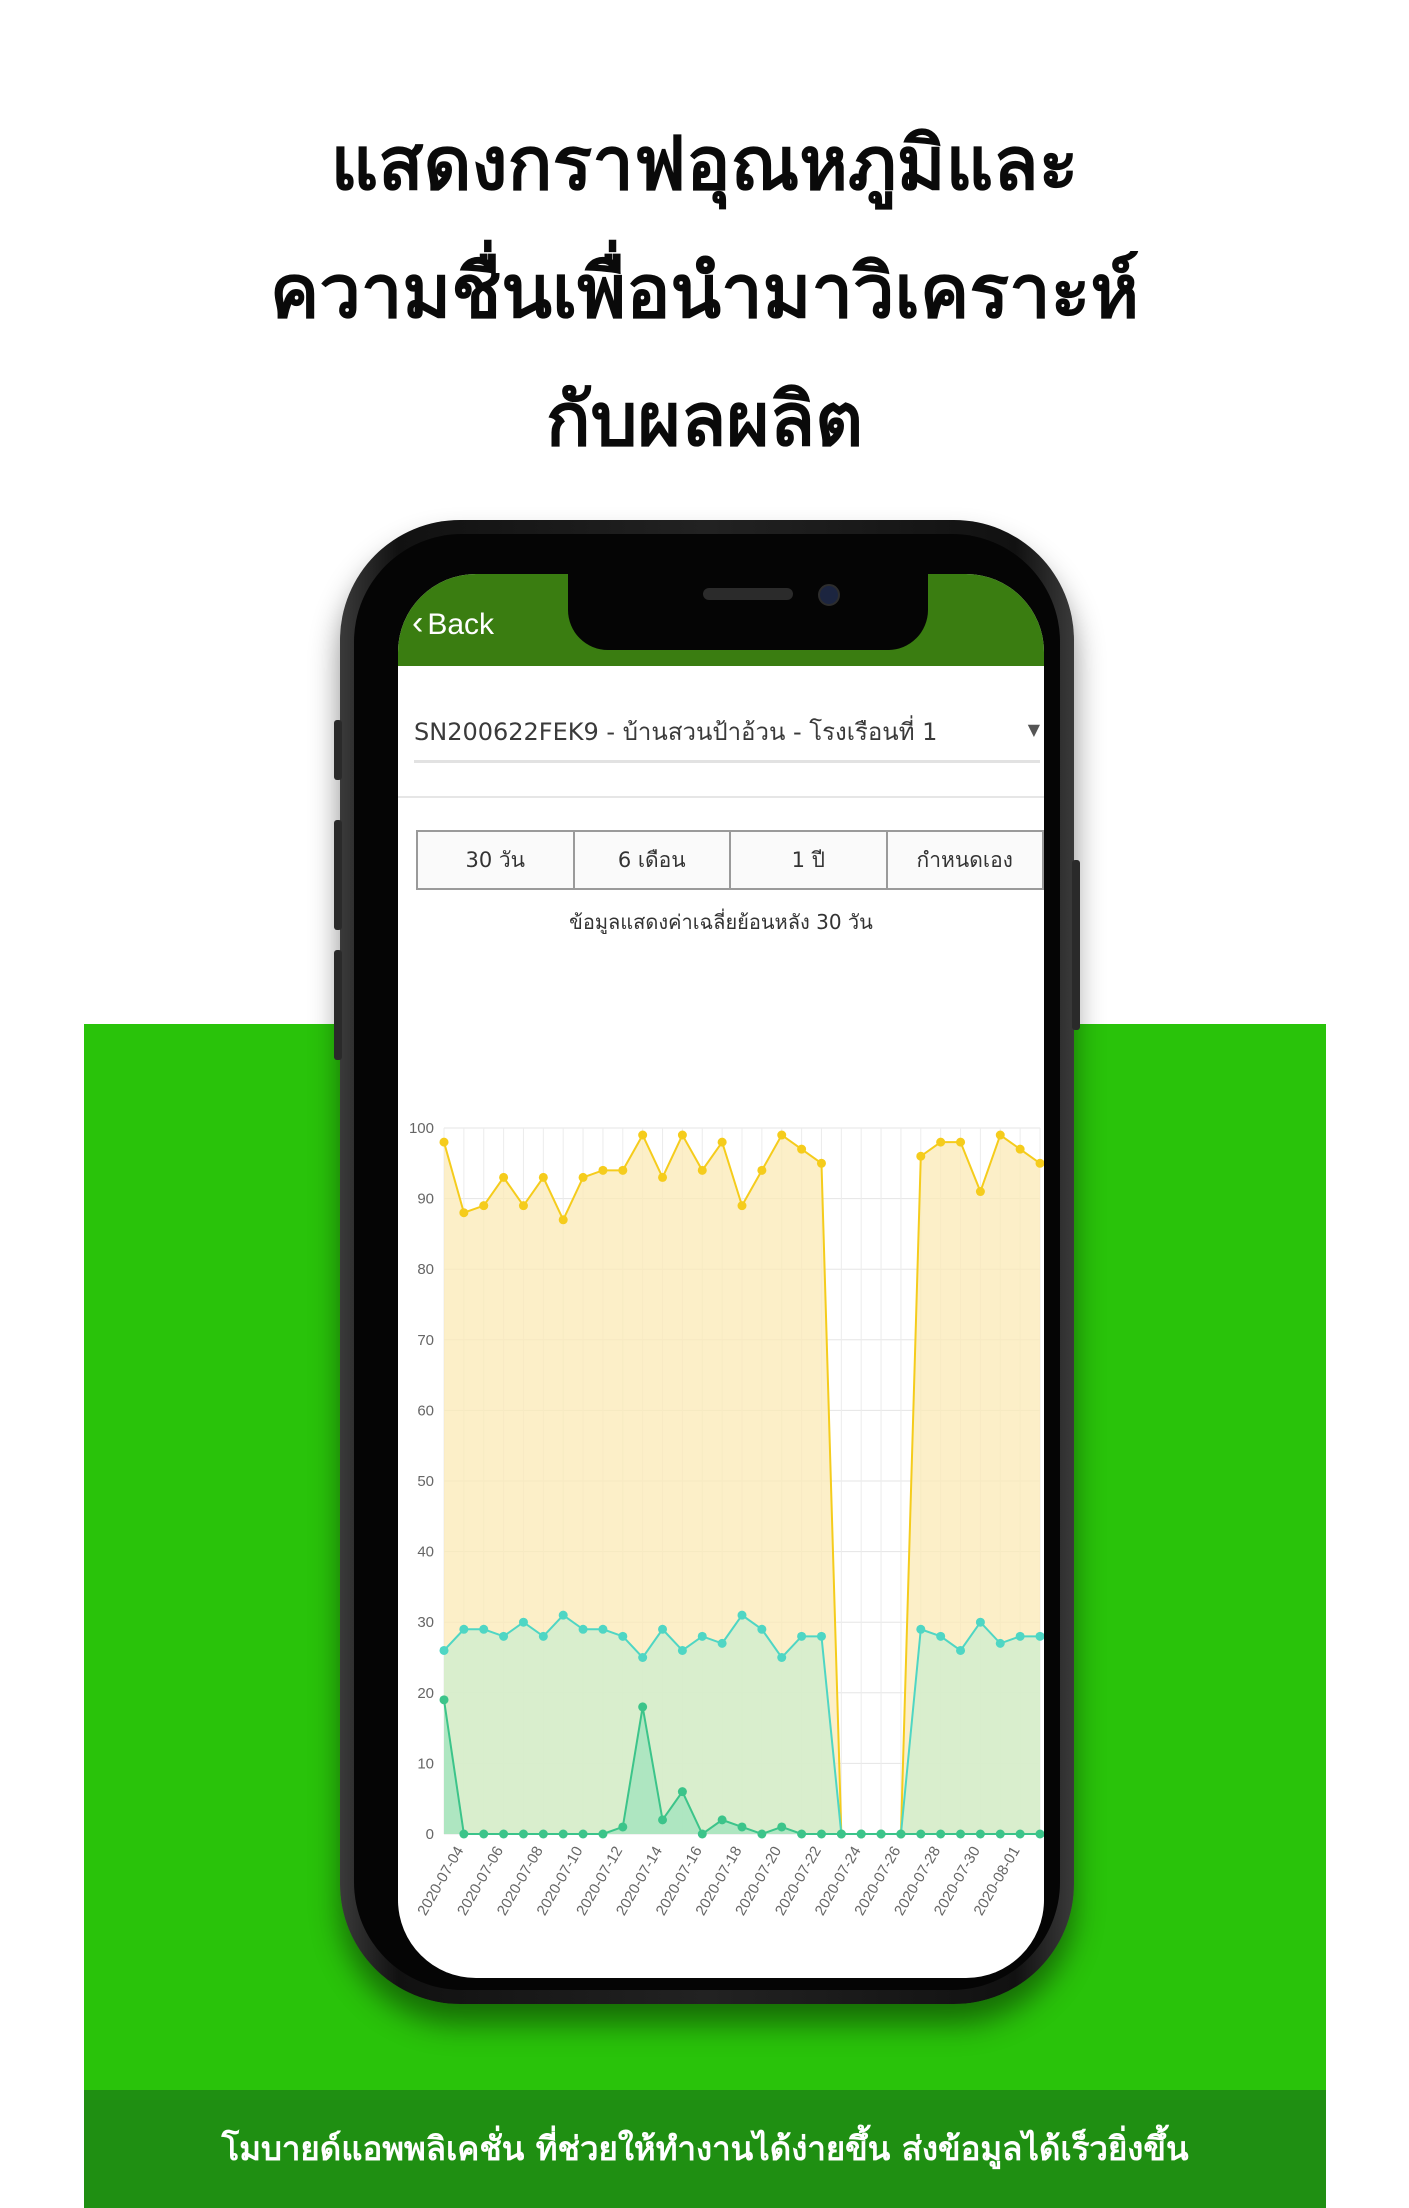  Describe the element at coordinates (748, 612) in the screenshot. I see `phone-notch` at that location.